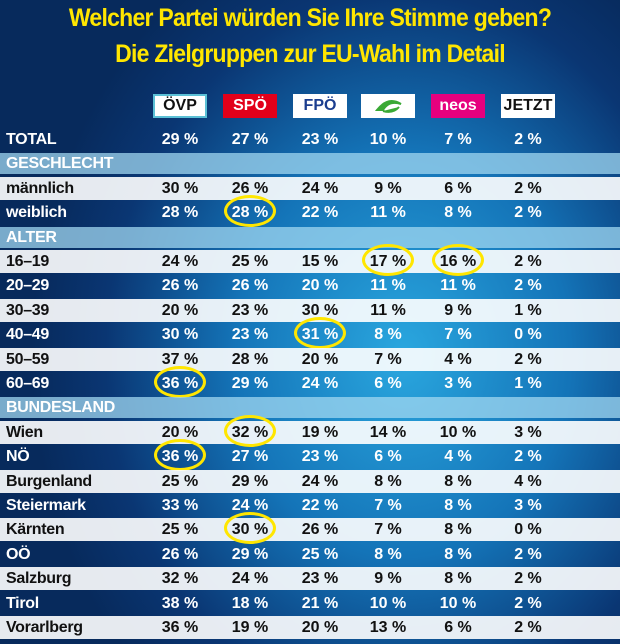 This screenshot has width=620, height=644. I want to click on party-logo: SPÖ, so click(250, 106).